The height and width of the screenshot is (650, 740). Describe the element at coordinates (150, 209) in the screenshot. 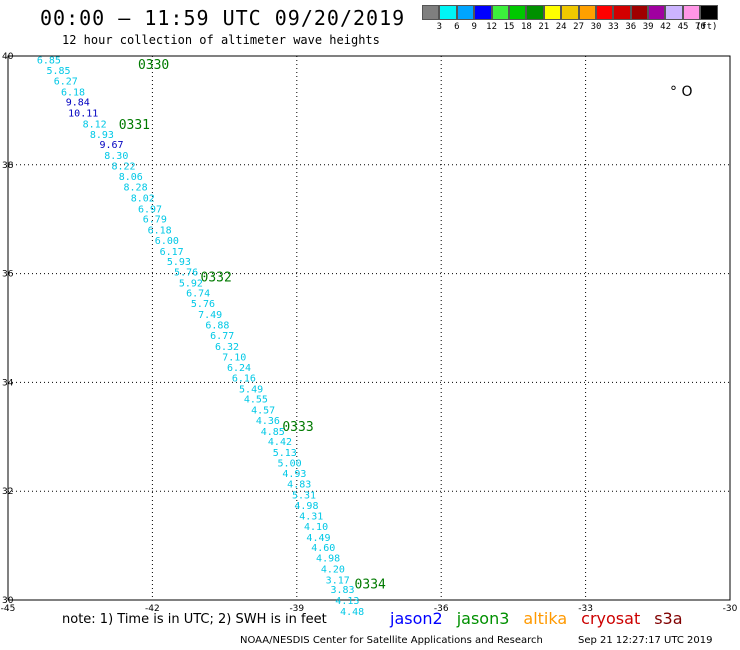

I see `wave-height-value: 6.97` at that location.